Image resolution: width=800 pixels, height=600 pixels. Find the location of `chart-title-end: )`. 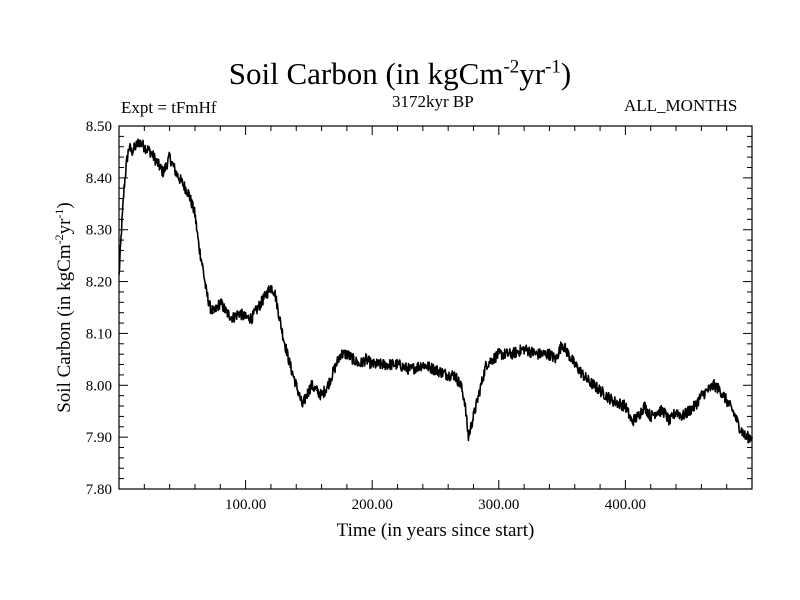

chart-title-end: ) is located at coordinates (566, 73).